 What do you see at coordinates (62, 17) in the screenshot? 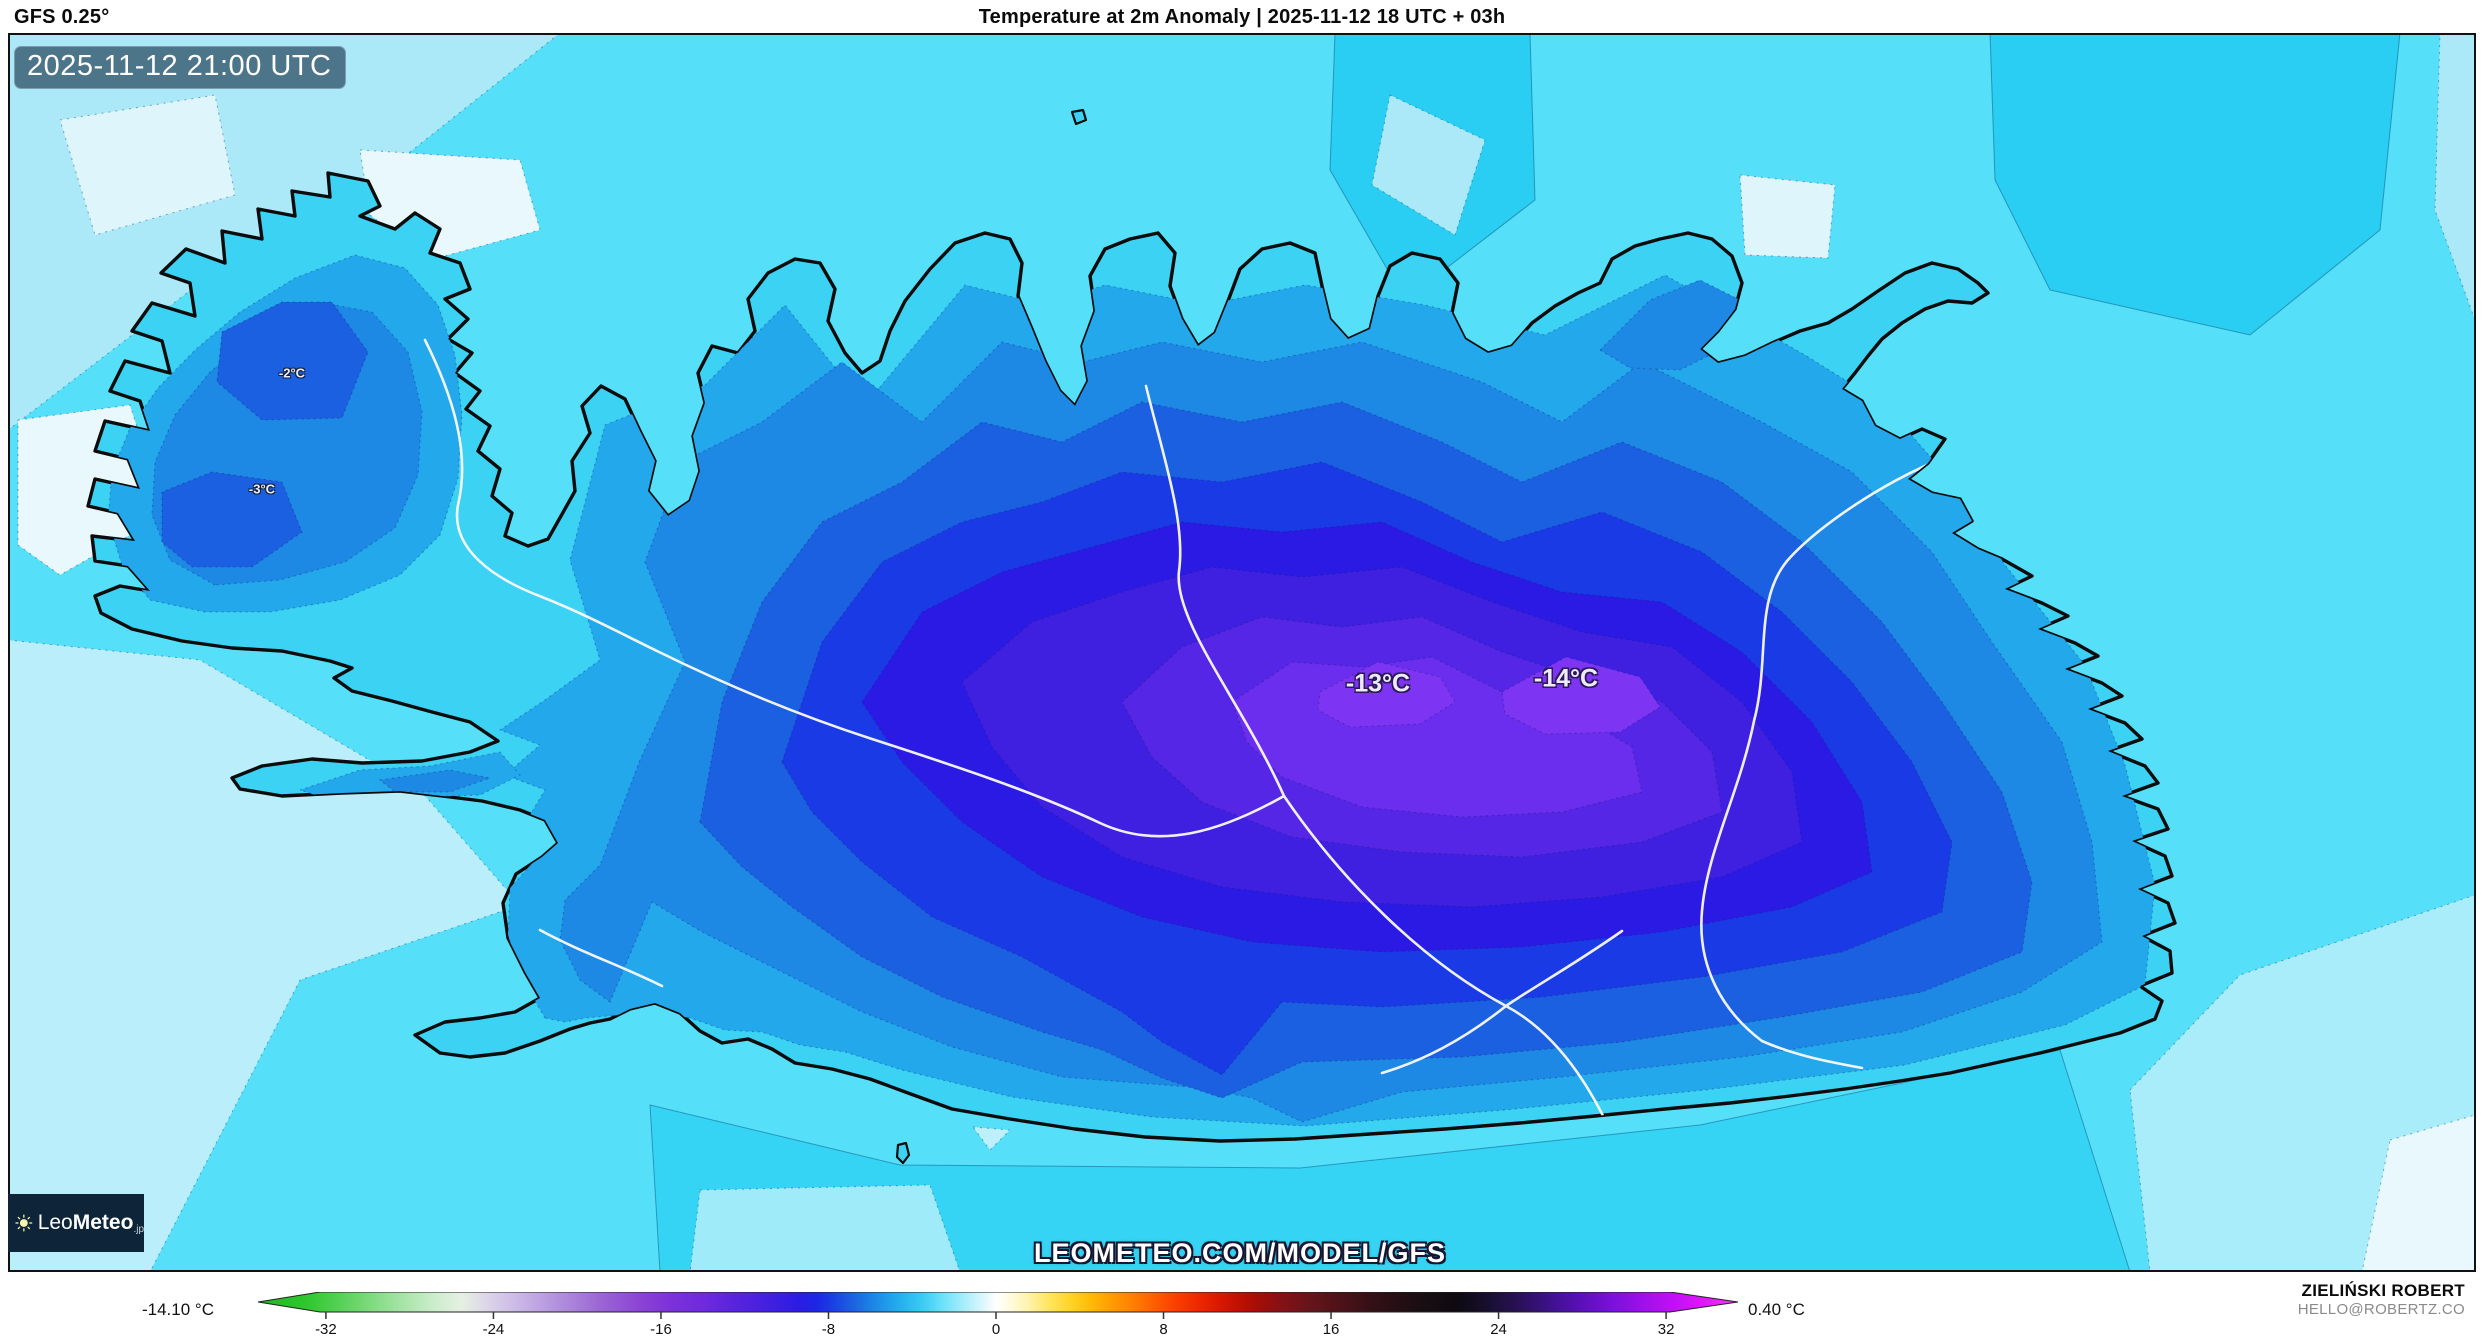
I see `model-label: GFS 0.25°` at bounding box center [62, 17].